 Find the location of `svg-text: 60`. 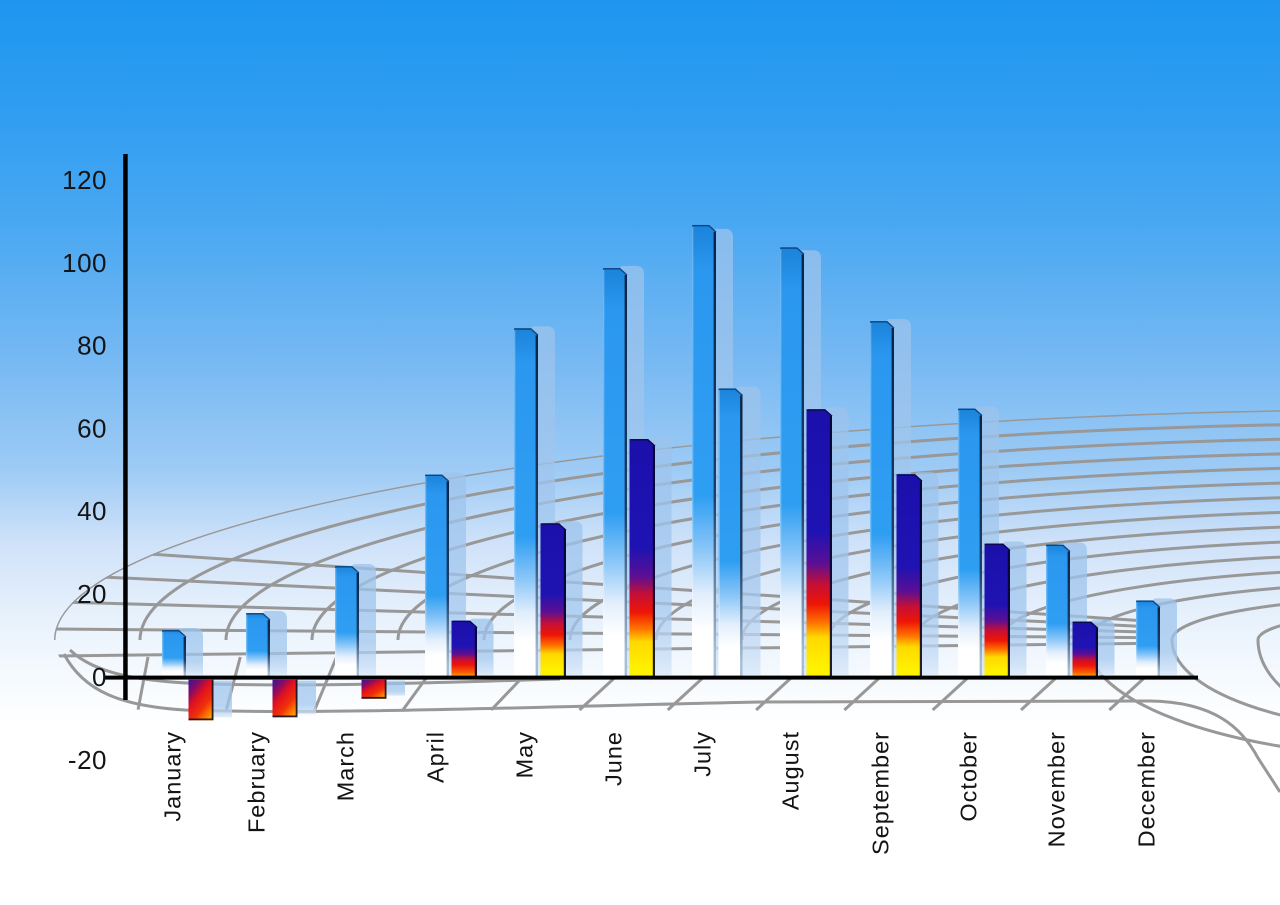

svg-text: 60 is located at coordinates (92, 429).